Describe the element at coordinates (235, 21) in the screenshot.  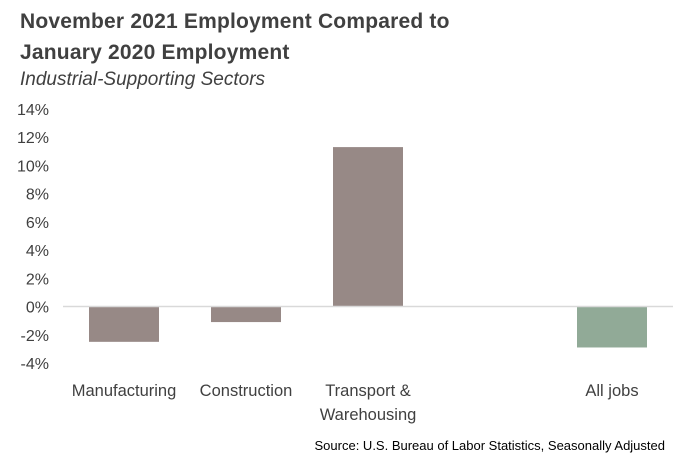
I see `chart-title-line-1: November 2021 Employment Compared to` at that location.